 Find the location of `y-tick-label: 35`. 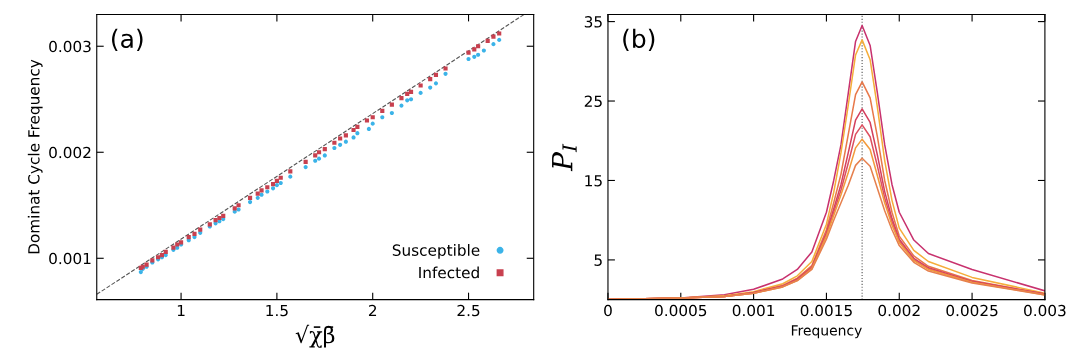

y-tick-label: 35 is located at coordinates (593, 22).